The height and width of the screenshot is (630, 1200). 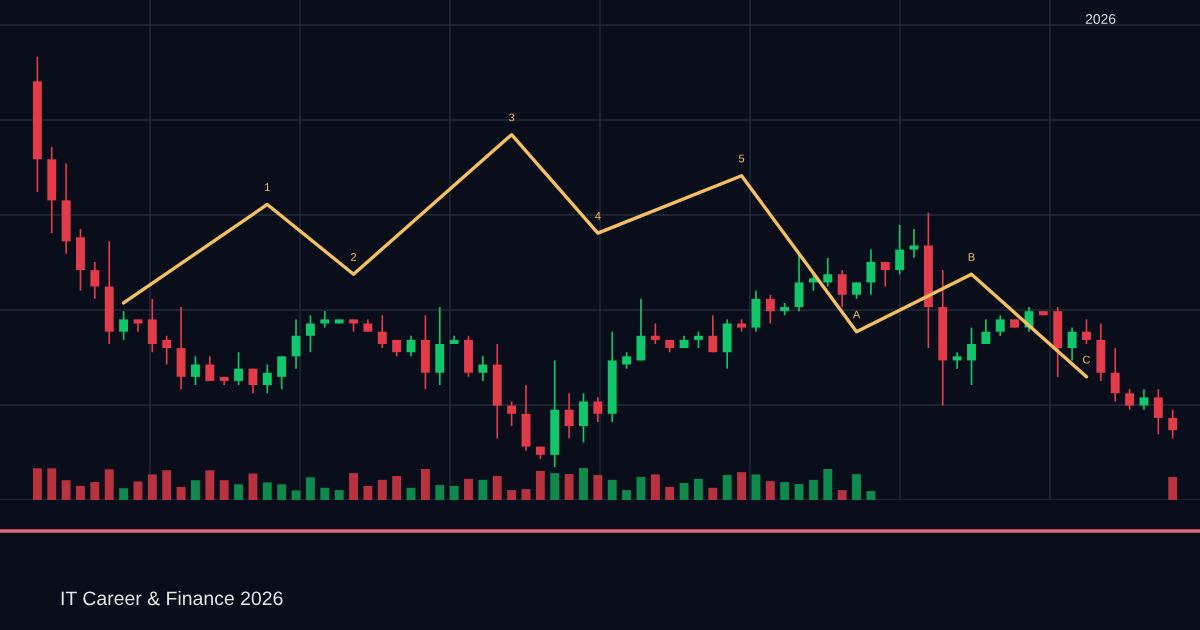 I want to click on annotation: C, so click(x=1087, y=359).